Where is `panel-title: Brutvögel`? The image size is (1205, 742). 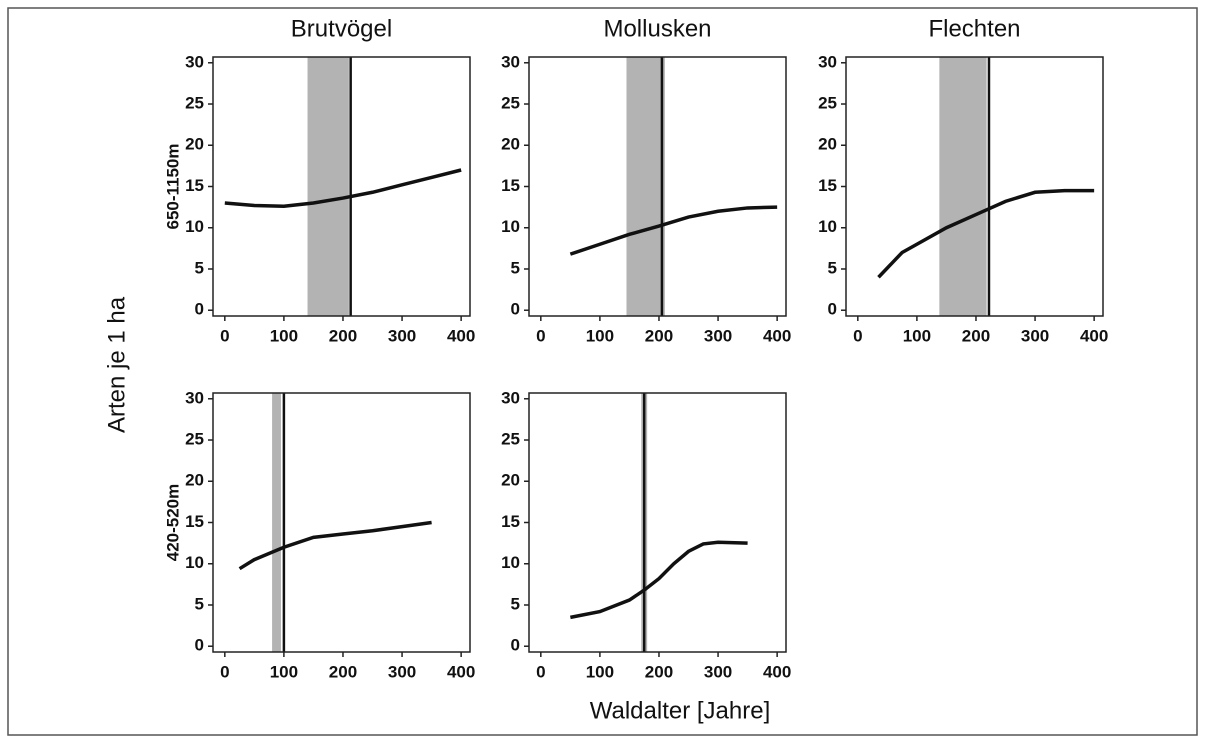
panel-title: Brutvögel is located at coordinates (341, 28).